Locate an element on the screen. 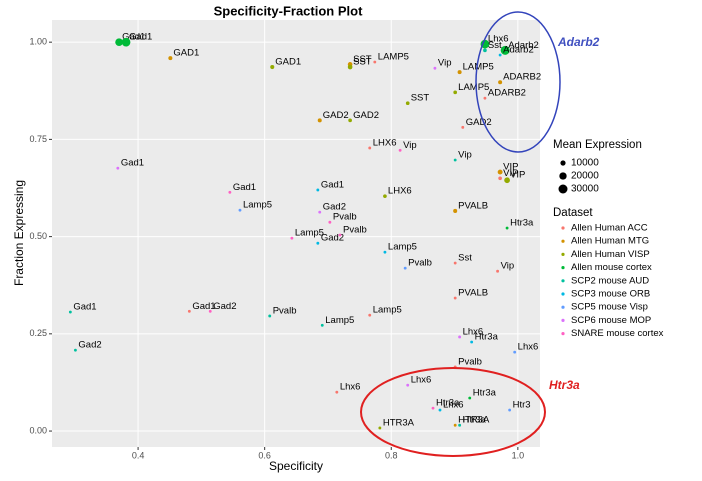  size-legend-label: 20000 is located at coordinates (585, 176).